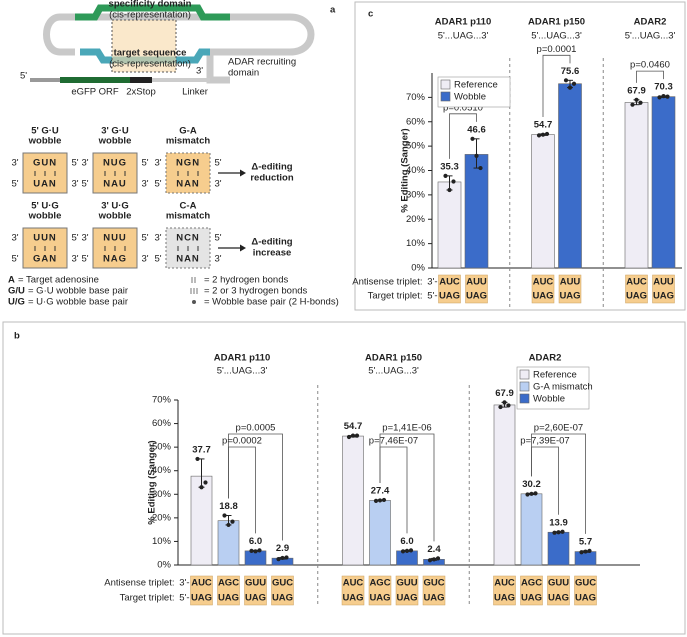 Image resolution: width=687 pixels, height=637 pixels. What do you see at coordinates (45, 206) in the screenshot?
I see `pair-title: 5' U·G` at bounding box center [45, 206].